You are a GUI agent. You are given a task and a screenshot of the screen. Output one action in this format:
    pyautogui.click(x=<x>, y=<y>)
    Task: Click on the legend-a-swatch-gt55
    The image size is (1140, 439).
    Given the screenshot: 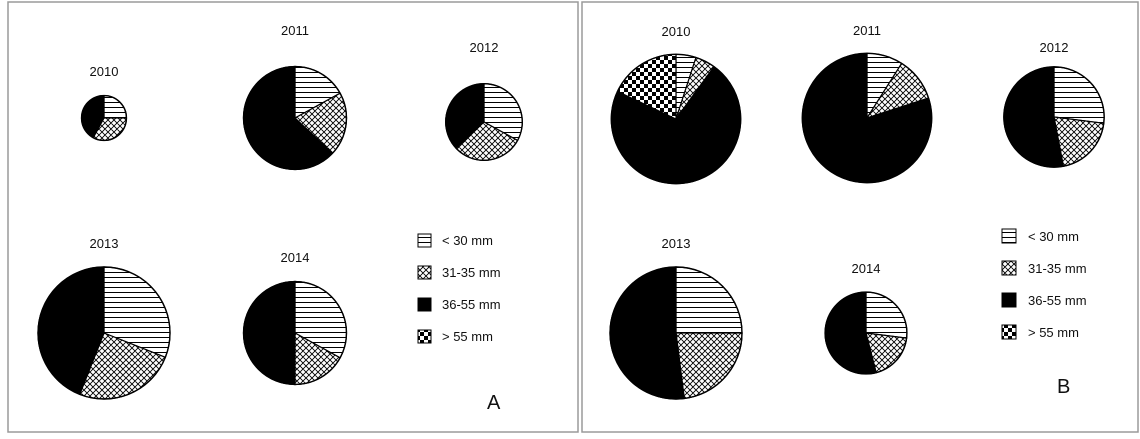 What is the action you would take?
    pyautogui.click(x=424, y=336)
    